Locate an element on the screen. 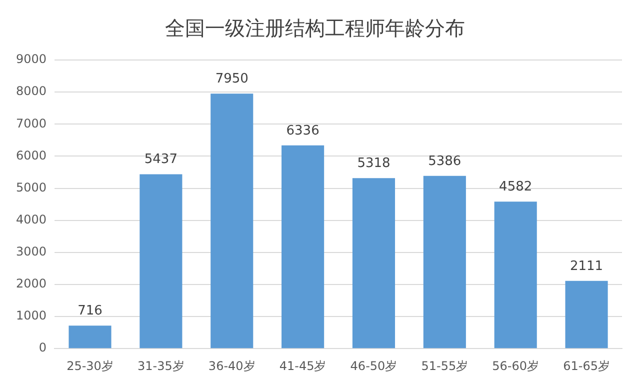 This screenshot has width=640, height=385. y-tick-label: 2000 is located at coordinates (31, 283).